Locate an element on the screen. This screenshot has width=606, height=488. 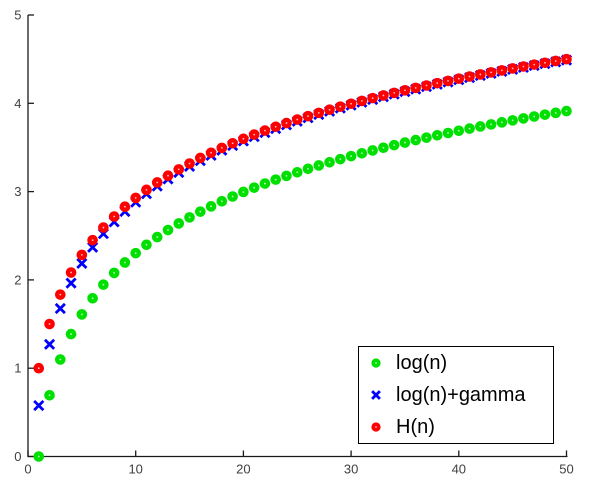
legend-row-h-n: H(n) is located at coordinates (456, 427).